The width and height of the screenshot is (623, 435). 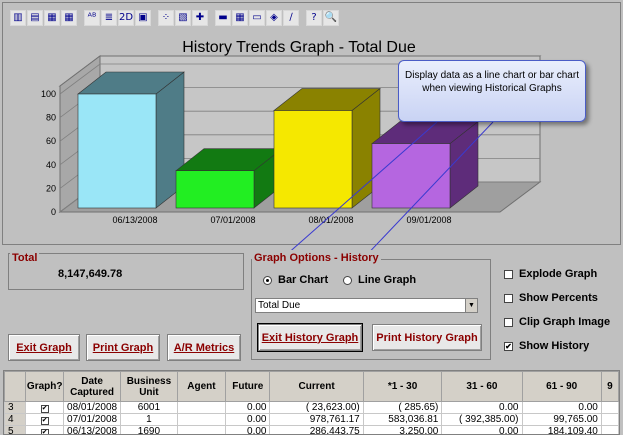 What do you see at coordinates (316, 407) in the screenshot?
I see `current-cell: ( 23,623.00)` at bounding box center [316, 407].